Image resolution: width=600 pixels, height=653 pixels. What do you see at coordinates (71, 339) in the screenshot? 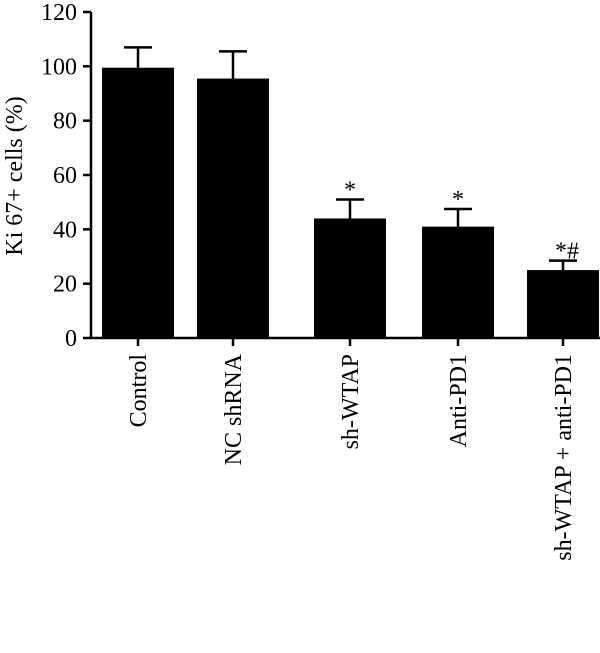
I see `y-tick-label: 0` at bounding box center [71, 339].